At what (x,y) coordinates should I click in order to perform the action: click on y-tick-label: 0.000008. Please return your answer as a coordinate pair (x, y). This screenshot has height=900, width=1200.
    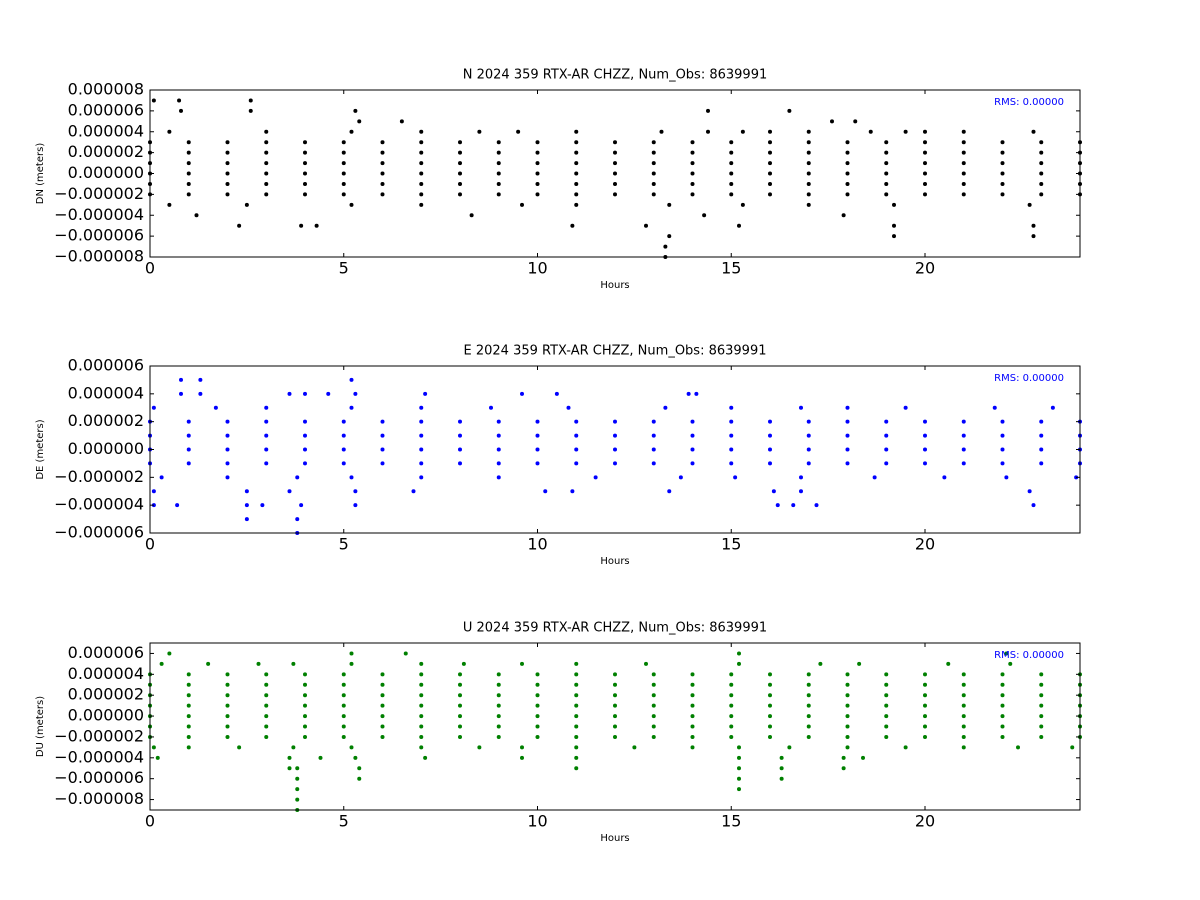
    Looking at the image, I should click on (106, 89).